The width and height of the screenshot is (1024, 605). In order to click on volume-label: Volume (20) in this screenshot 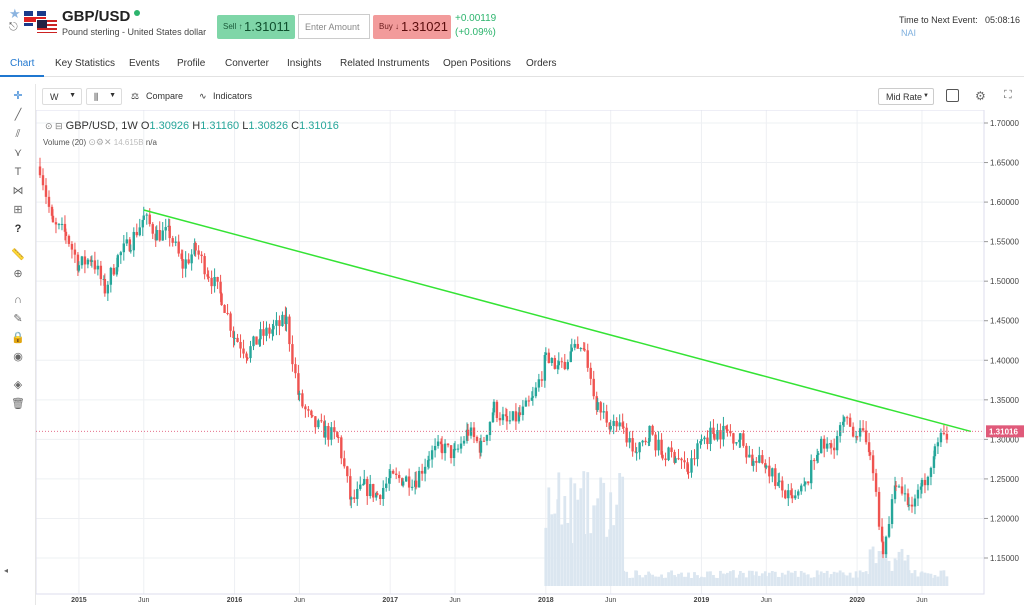, I will do `click(65, 142)`.